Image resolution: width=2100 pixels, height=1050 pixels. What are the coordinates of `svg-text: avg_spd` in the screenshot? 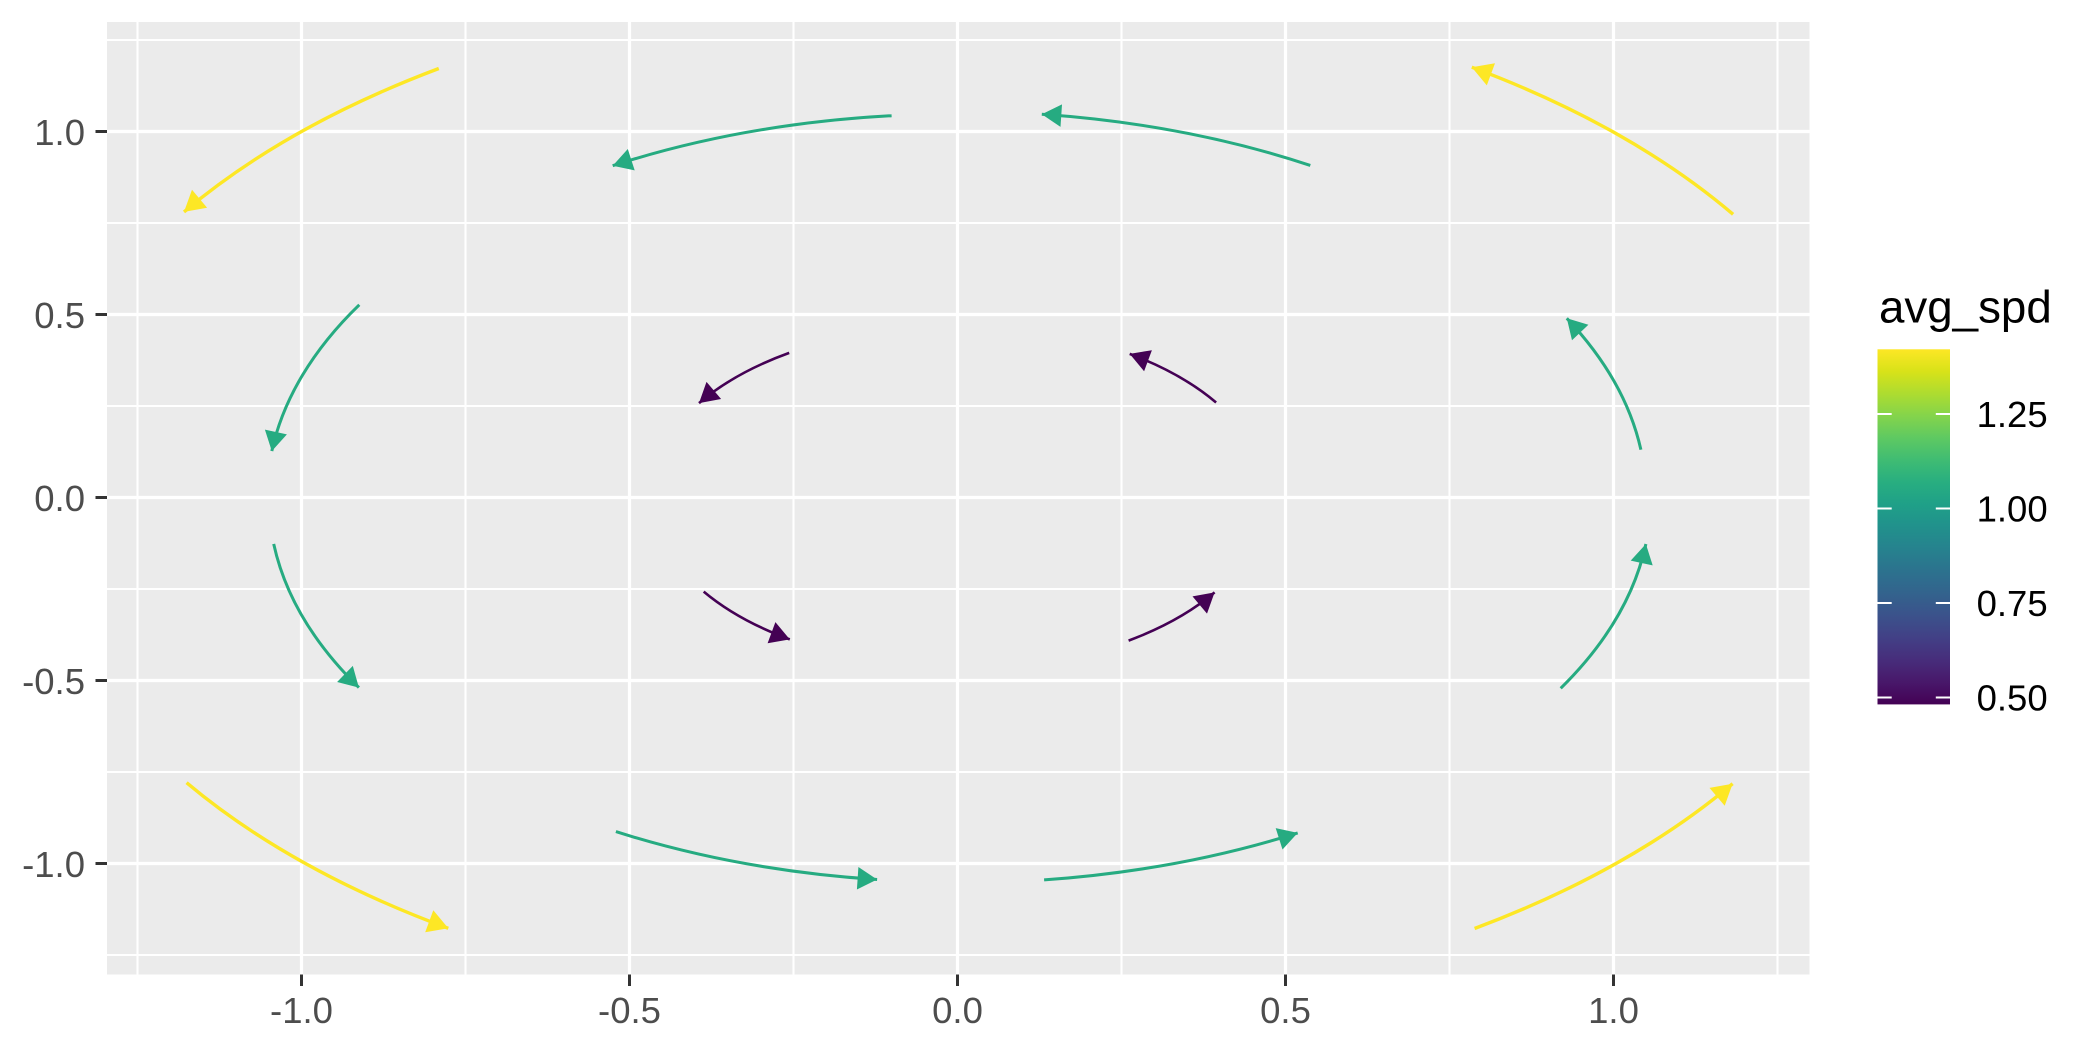 It's located at (1965, 307).